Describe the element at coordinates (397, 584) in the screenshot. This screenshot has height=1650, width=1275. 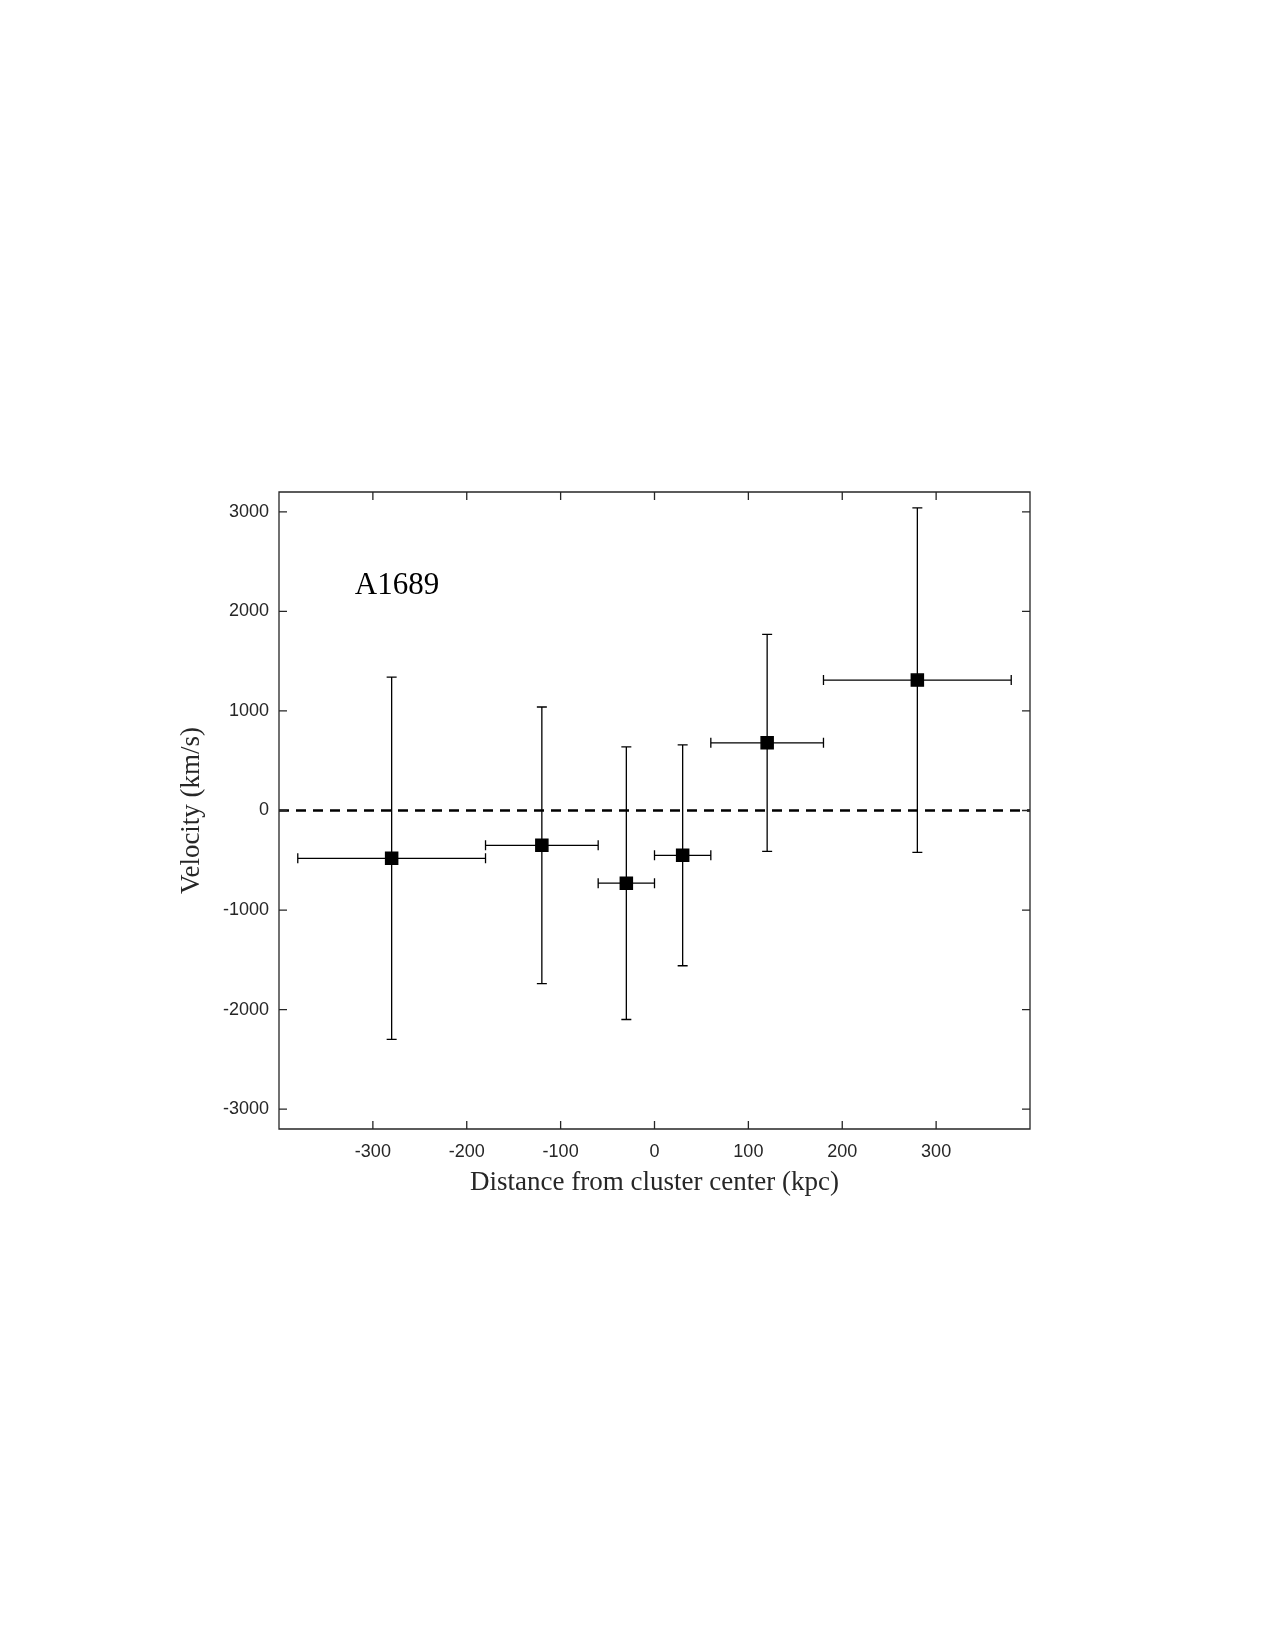
I see `annotation: A1689` at that location.